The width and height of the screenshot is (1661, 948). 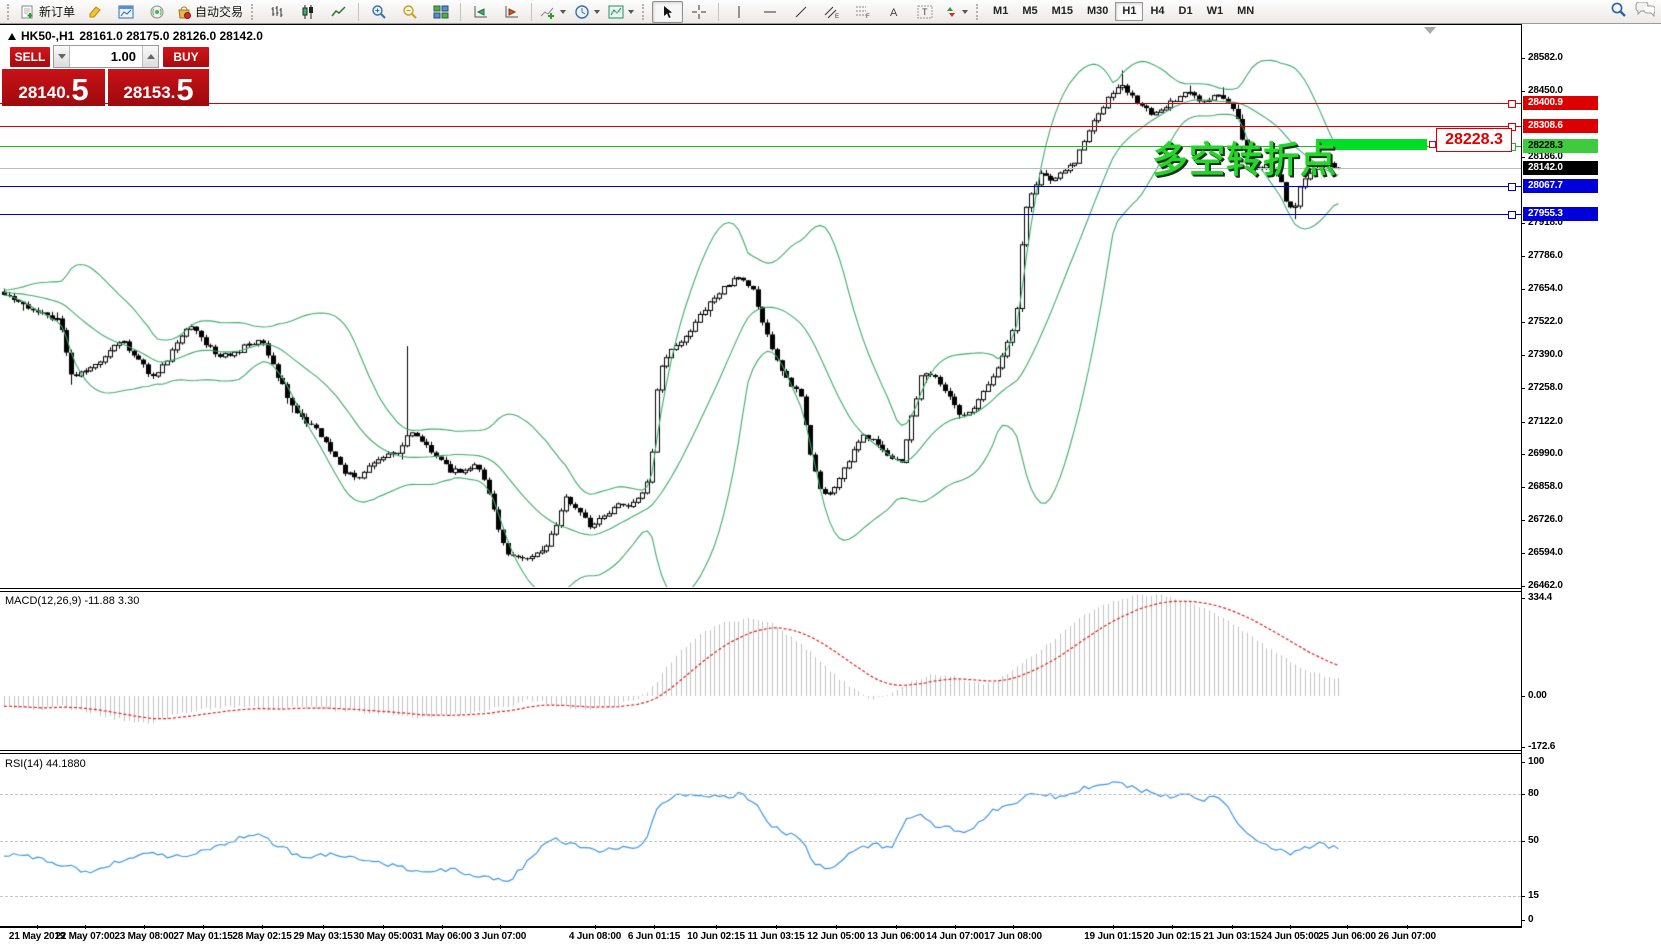 I want to click on time-axis-label: 12 Jun 05:00, so click(x=836, y=936).